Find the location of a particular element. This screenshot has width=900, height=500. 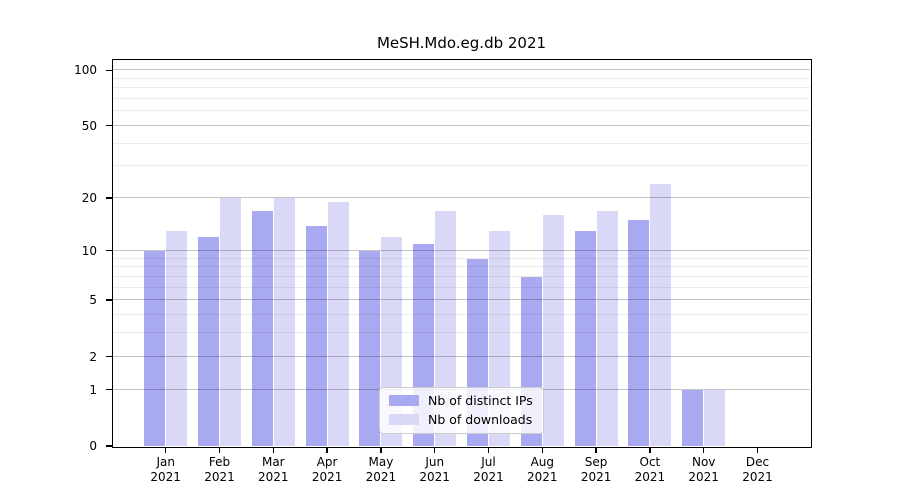

x-tick-mark-dec is located at coordinates (757, 450).